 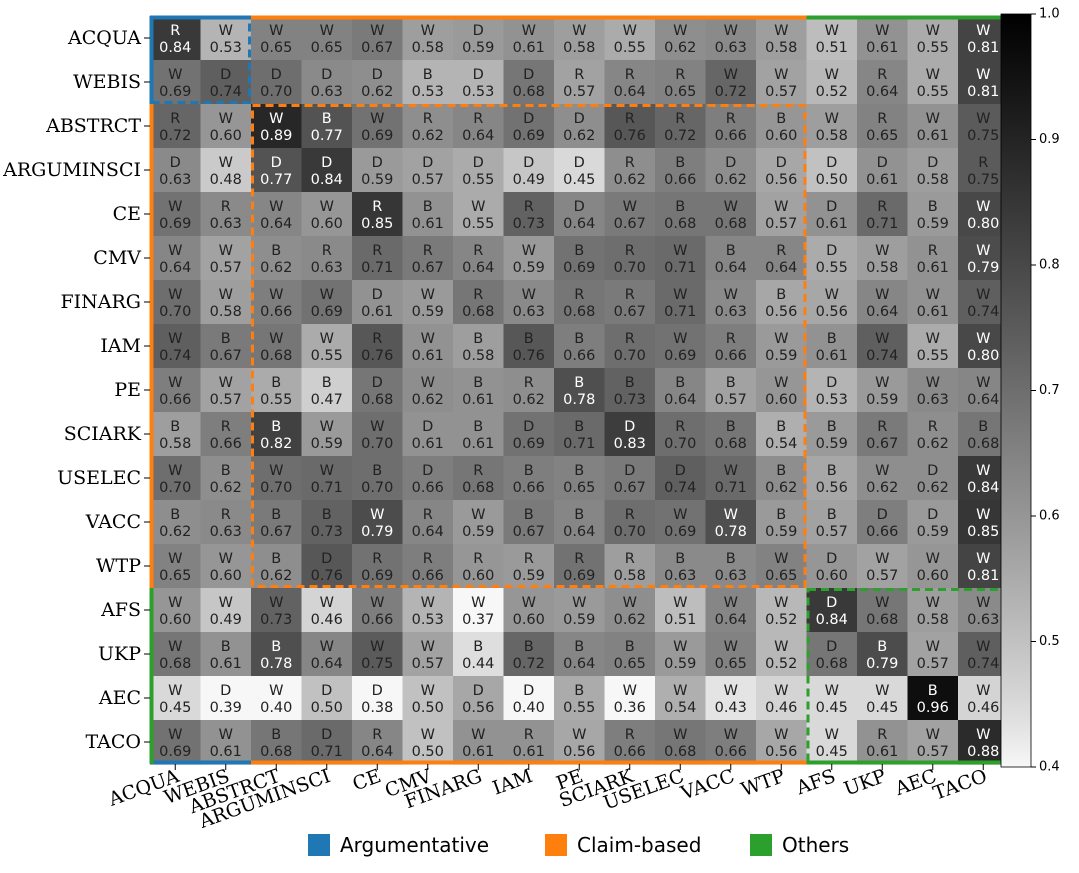 I want to click on cell-letter-r3-c16: R, so click(x=983, y=163).